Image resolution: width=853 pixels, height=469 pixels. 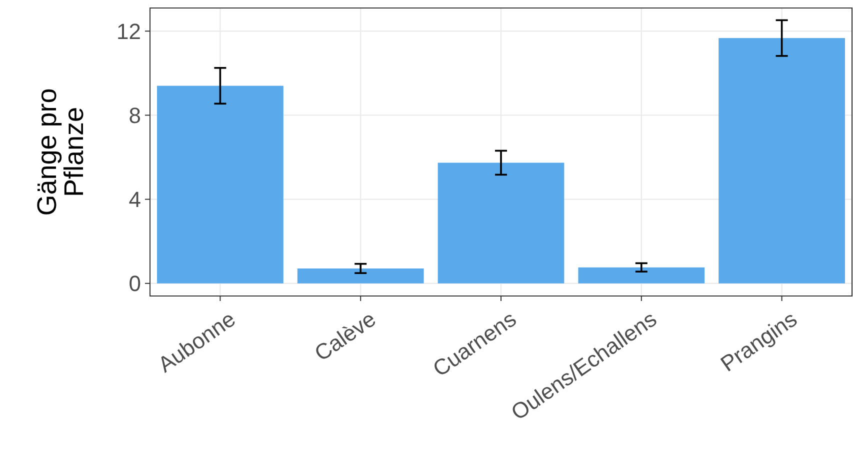 What do you see at coordinates (134, 199) in the screenshot?
I see `y-tick-label: 4` at bounding box center [134, 199].